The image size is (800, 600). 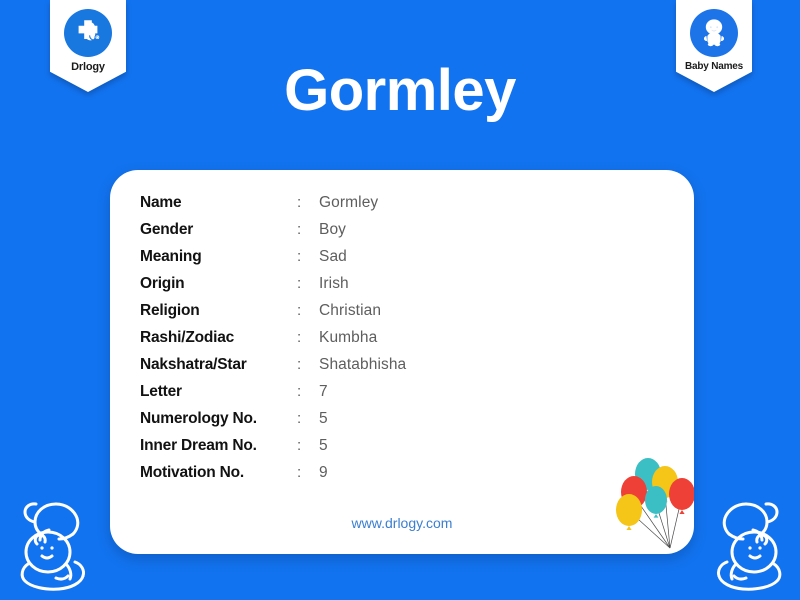 I want to click on row-label: Gender, so click(x=167, y=229).